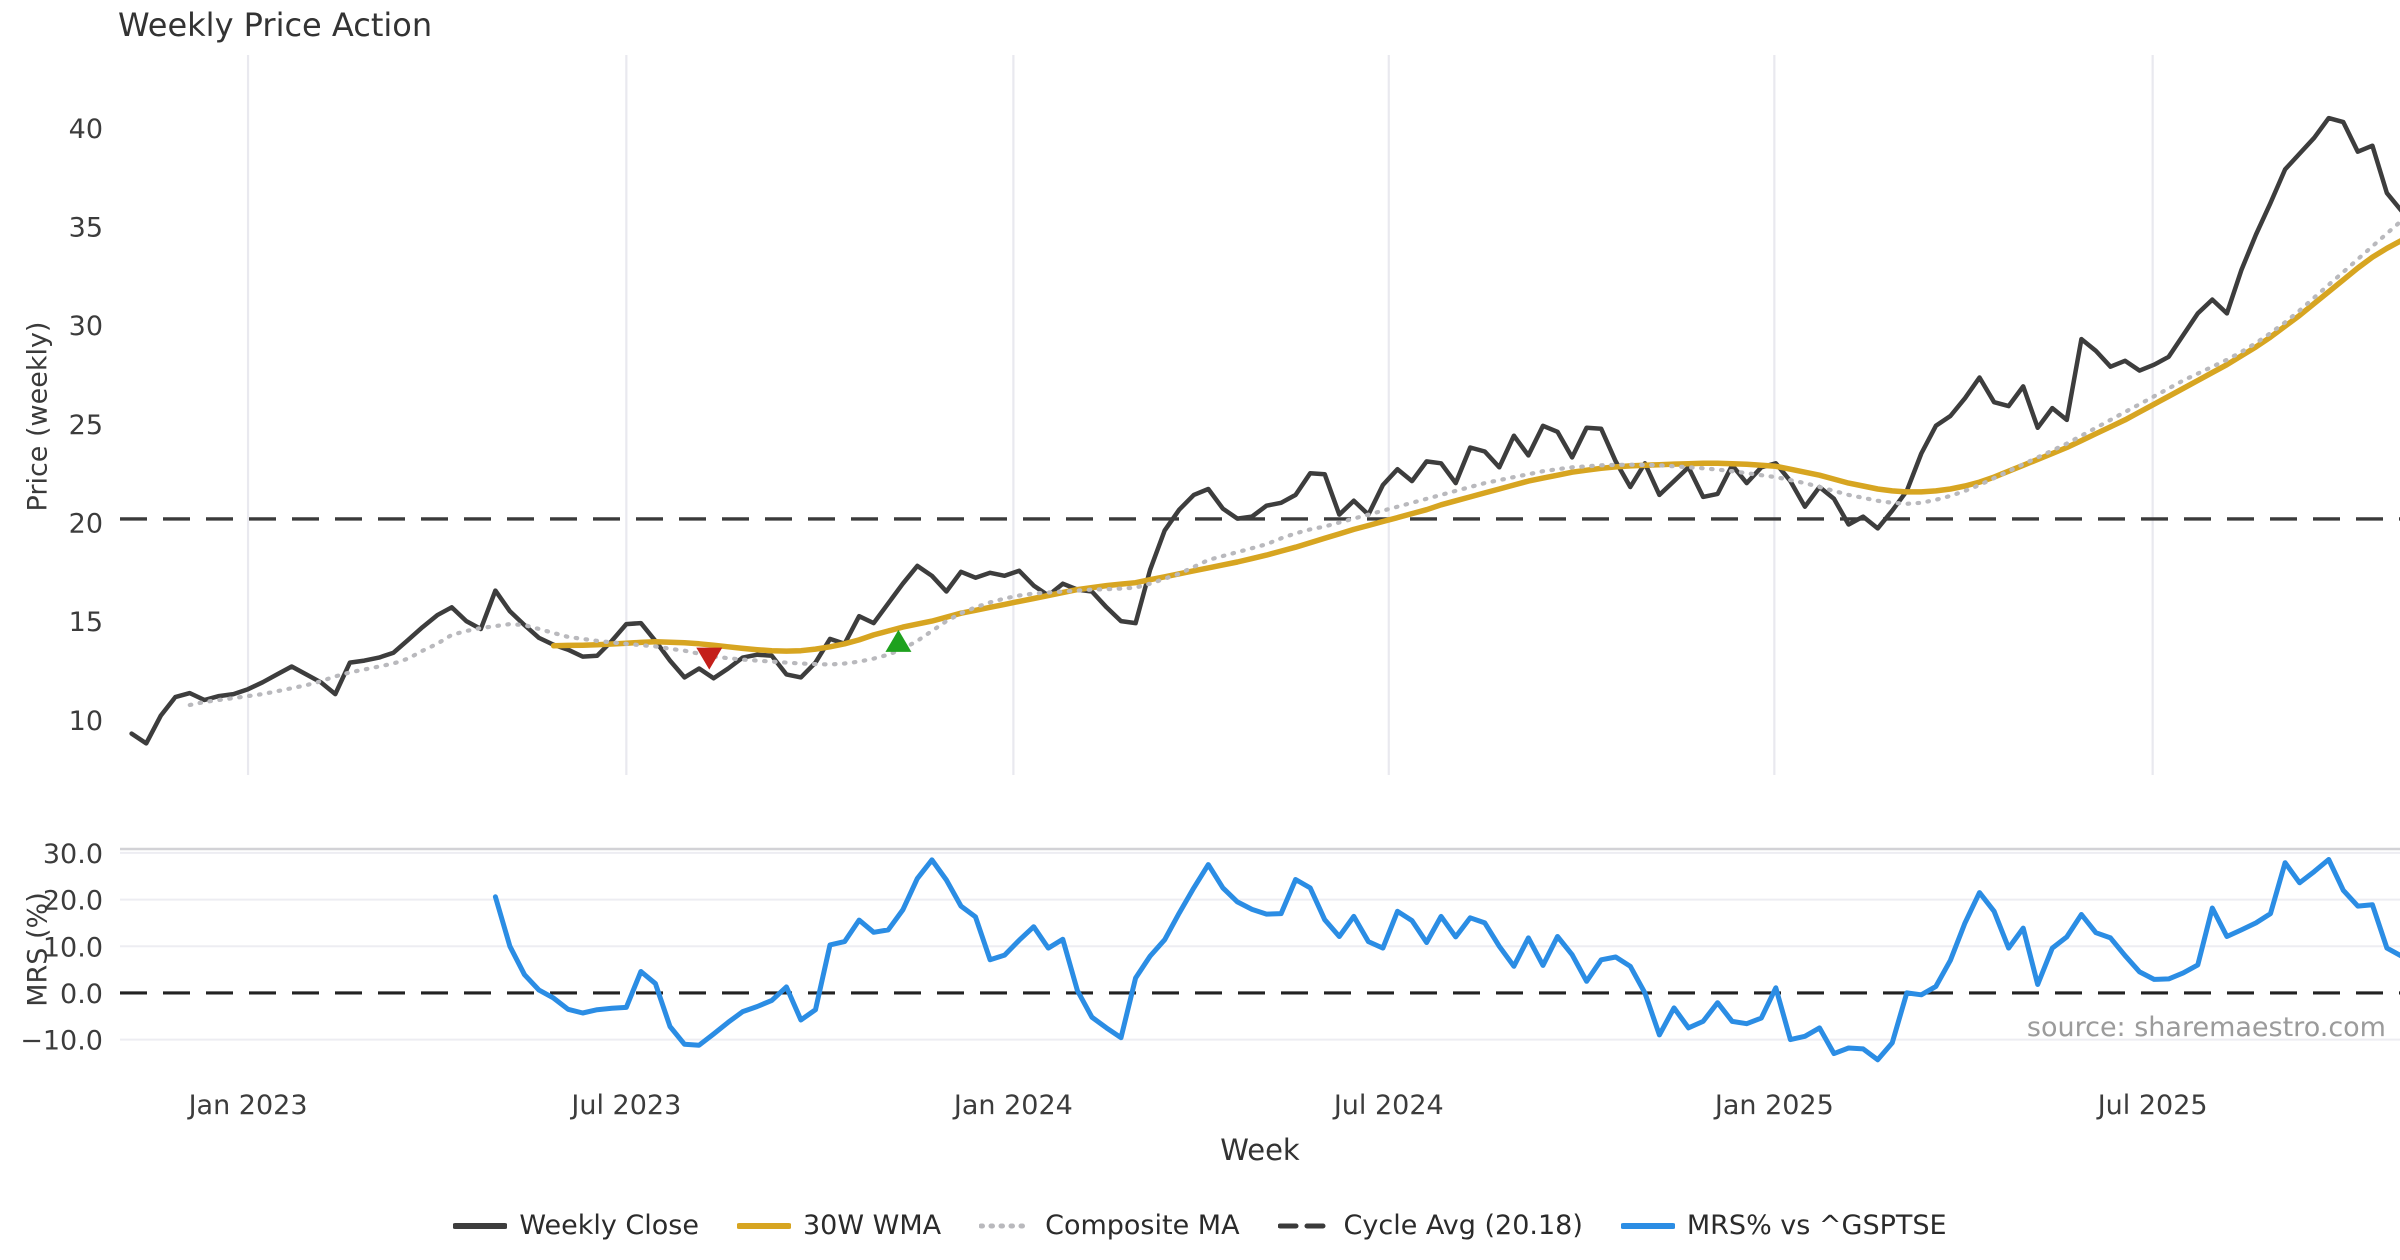 This screenshot has width=2400, height=1260. Describe the element at coordinates (898, 640) in the screenshot. I see `buy-marker` at that location.